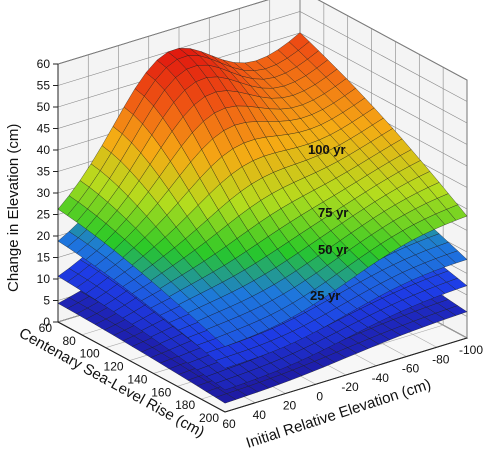 This screenshot has height=468, width=498. Describe the element at coordinates (137, 379) in the screenshot. I see `y-tick-label: 140` at that location.